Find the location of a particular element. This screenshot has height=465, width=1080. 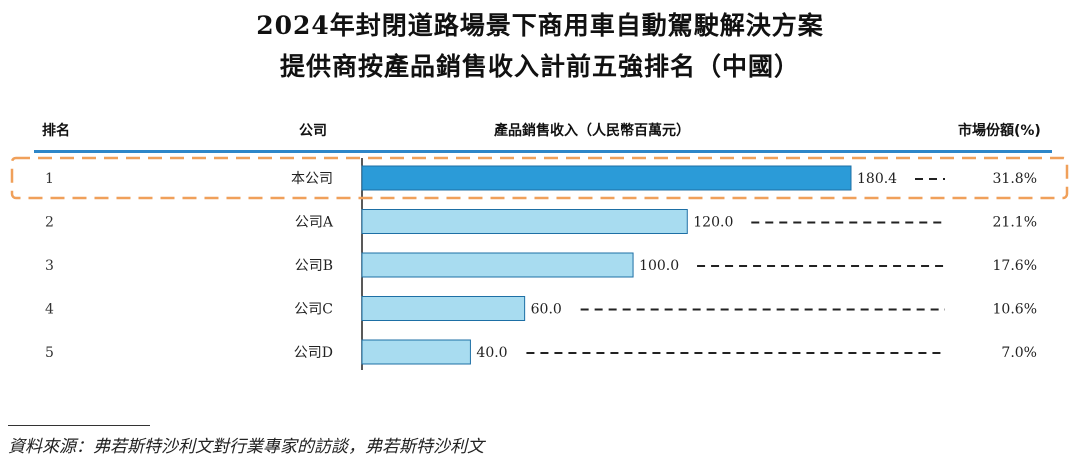

chart-title: 2024年封閉道路場景下商用車自動駕駛解決方案 is located at coordinates (540, 25).